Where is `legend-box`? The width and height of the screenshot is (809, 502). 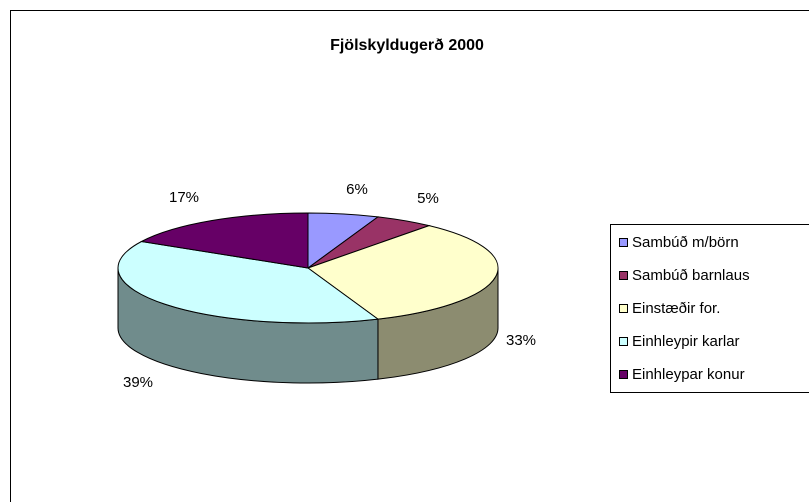
legend-box is located at coordinates (709, 308).